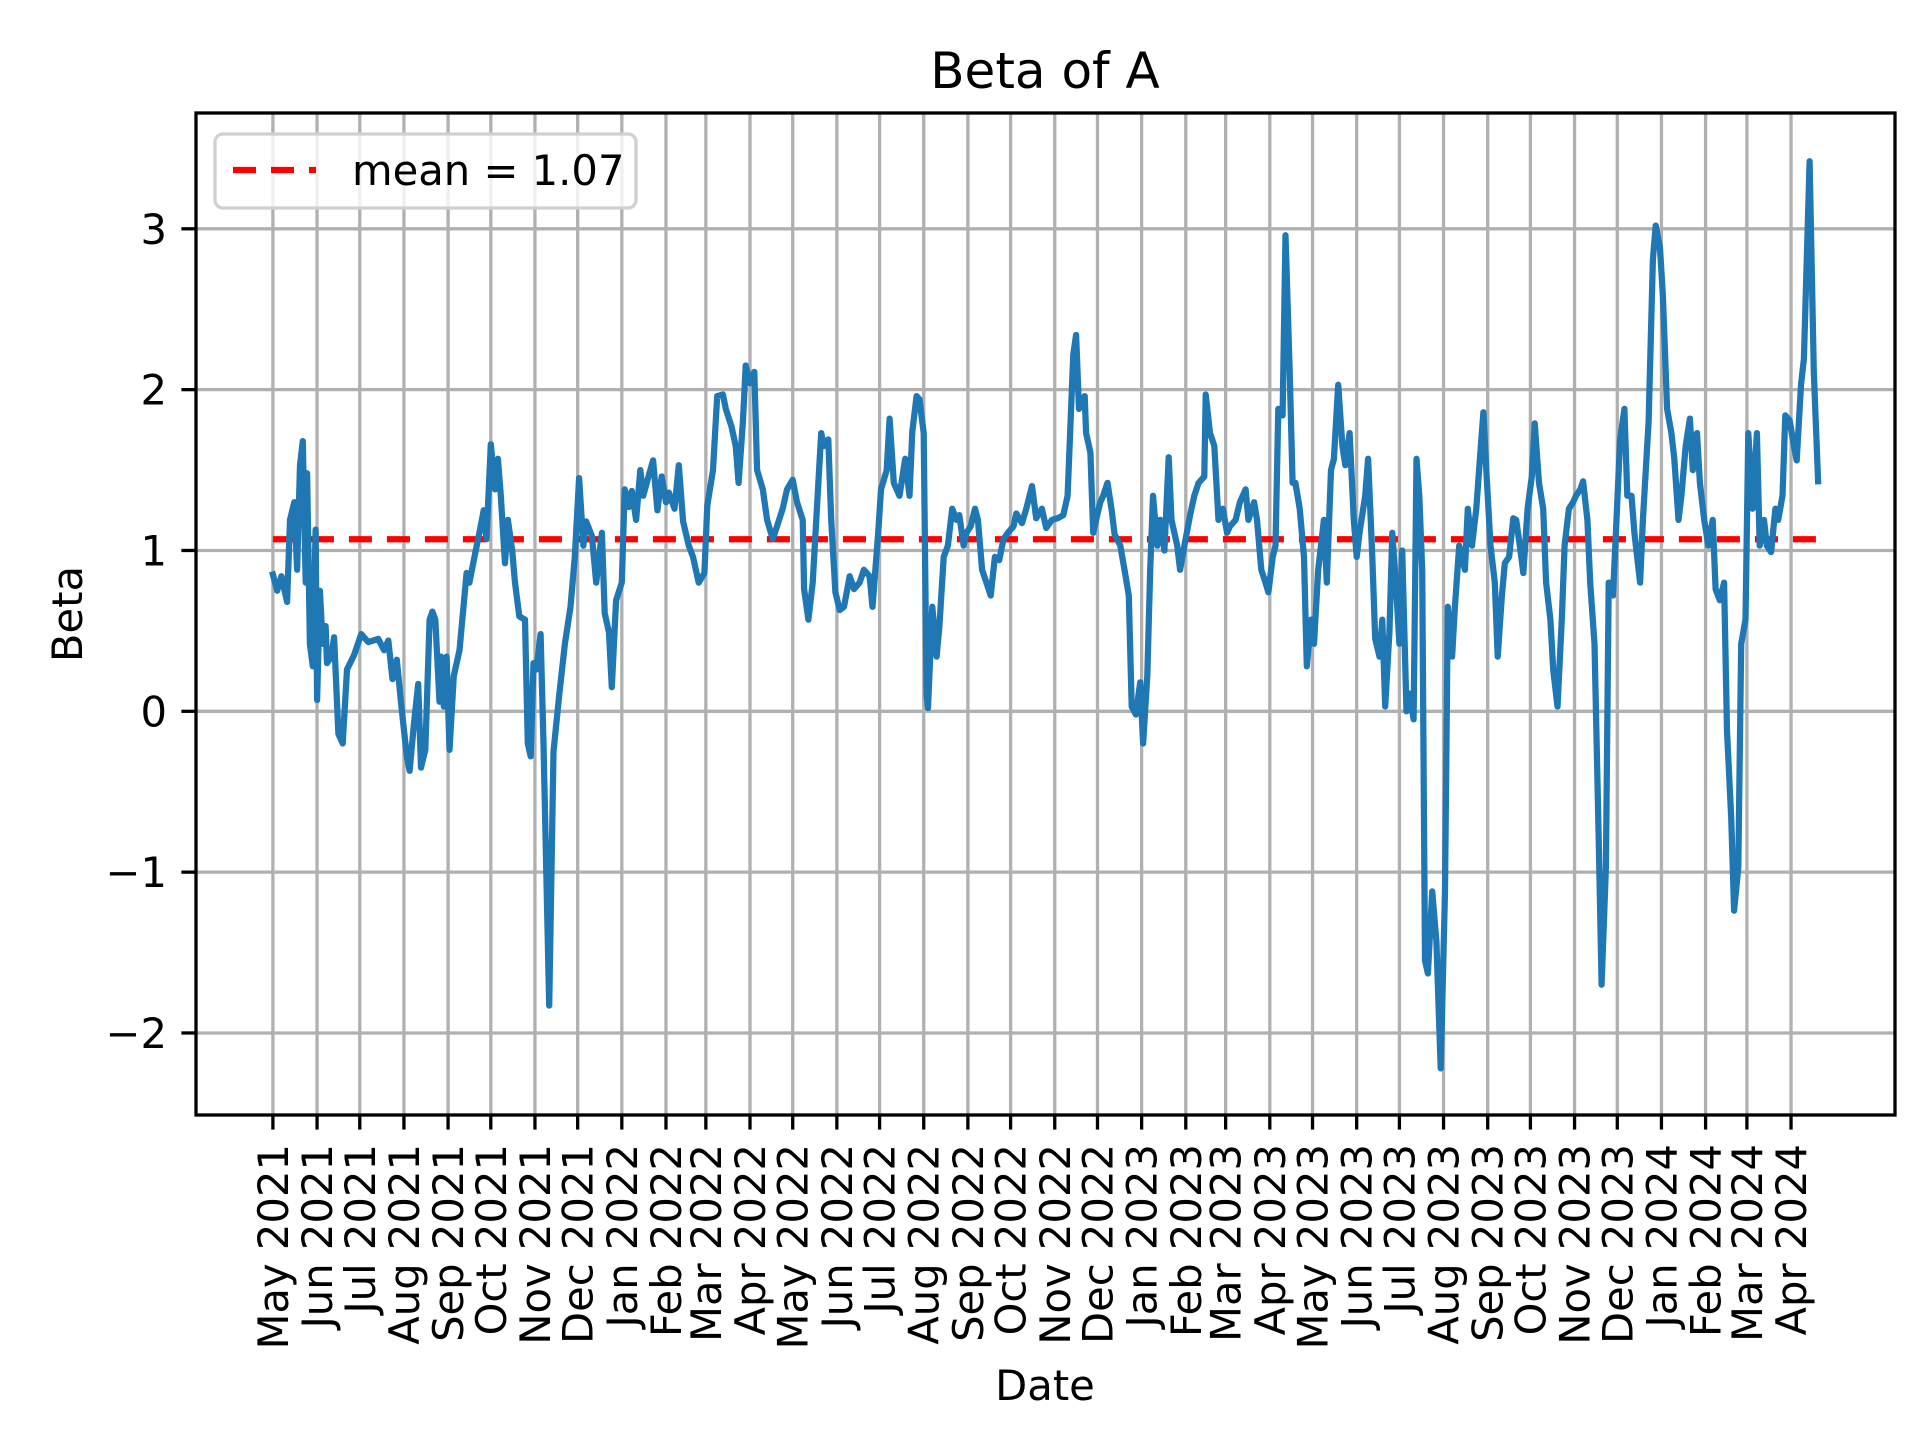  I want to click on x-tick-label: Jan 2023, so click(1142, 1237).